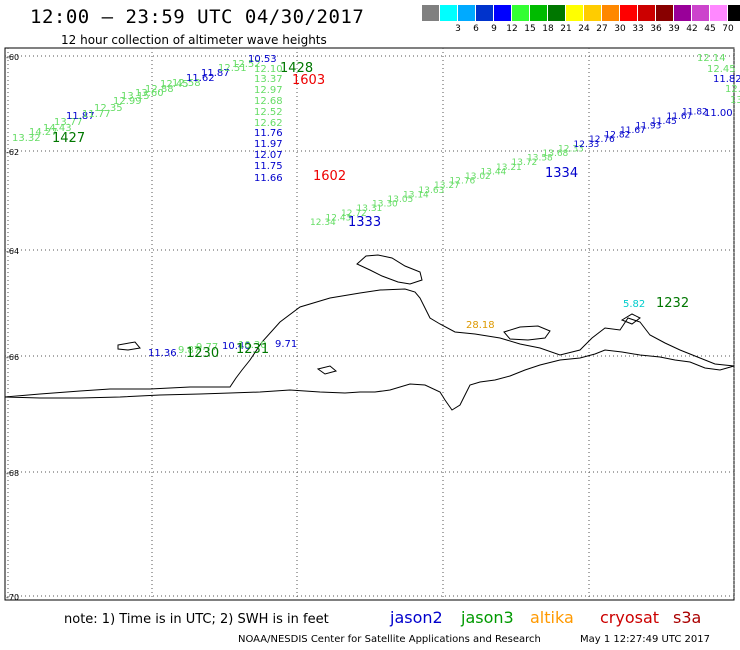 Image resolution: width=740 pixels, height=650 pixels. I want to click on legend-label: 9, so click(494, 29).